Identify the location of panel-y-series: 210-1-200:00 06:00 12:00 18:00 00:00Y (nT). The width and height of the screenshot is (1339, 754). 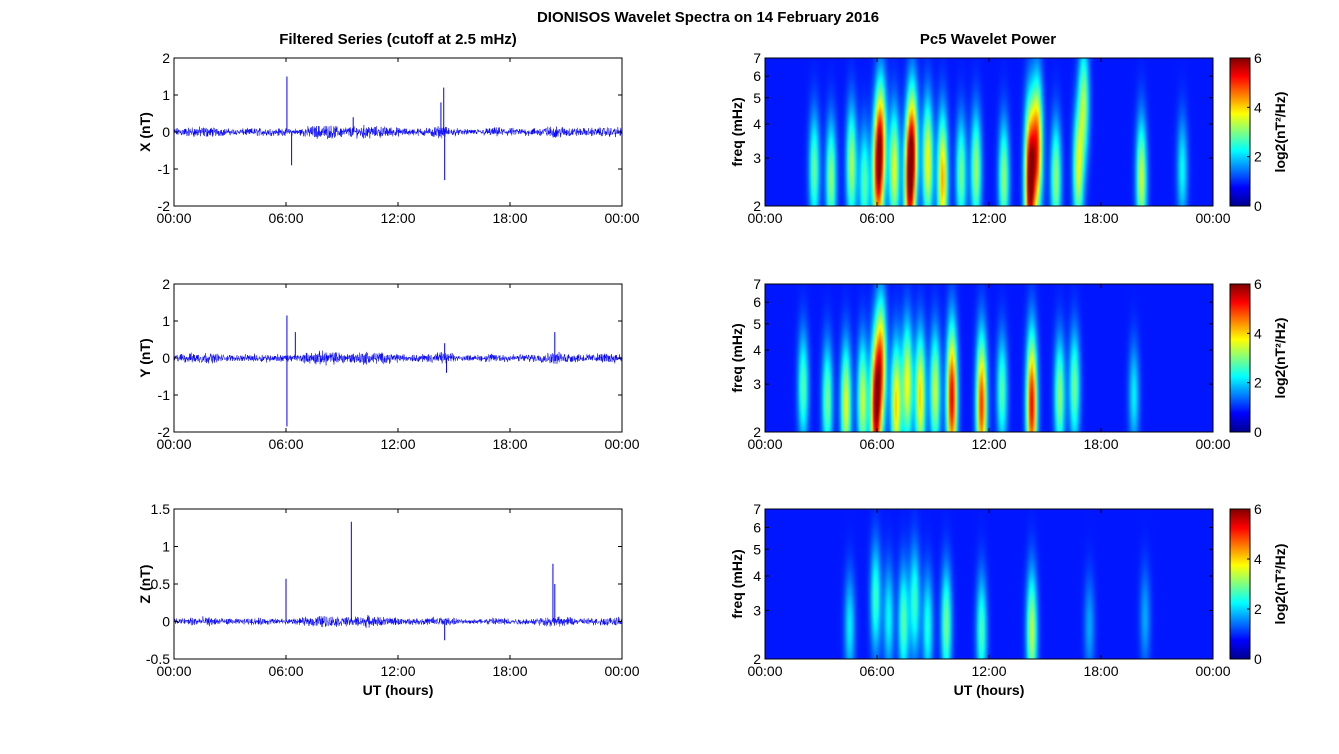
(388, 364).